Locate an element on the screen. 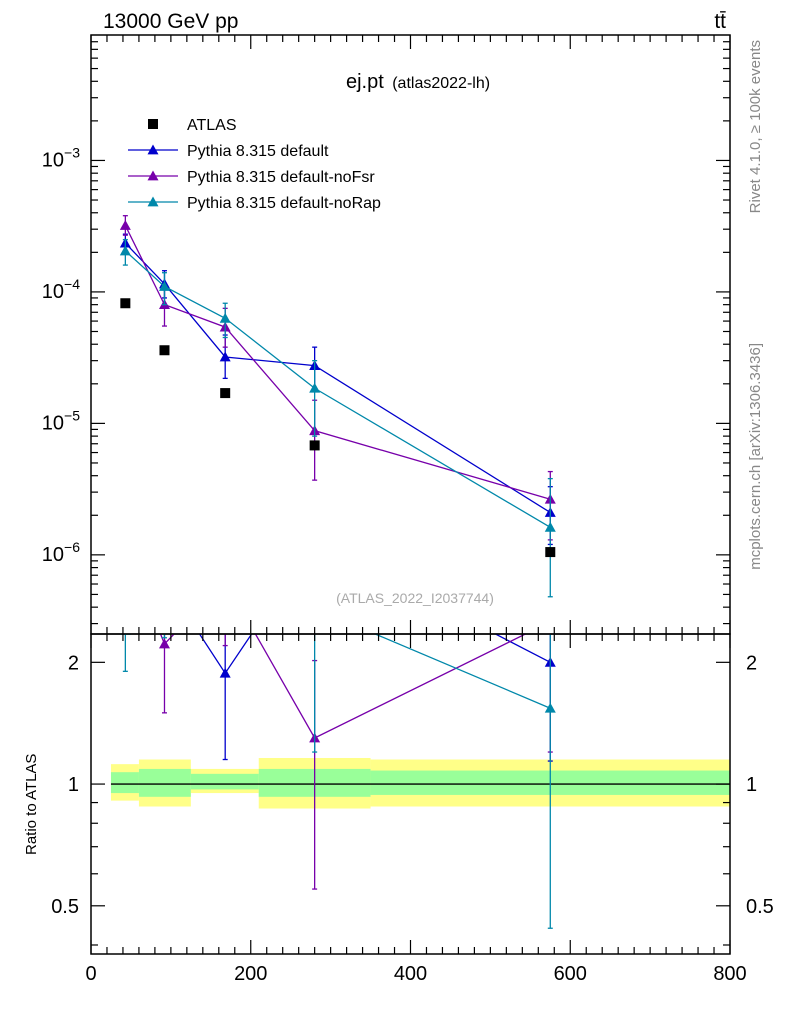 Image resolution: width=786 pixels, height=1024 pixels. main-y-tick-label: 10⁻⁴ is located at coordinates (61, 289).